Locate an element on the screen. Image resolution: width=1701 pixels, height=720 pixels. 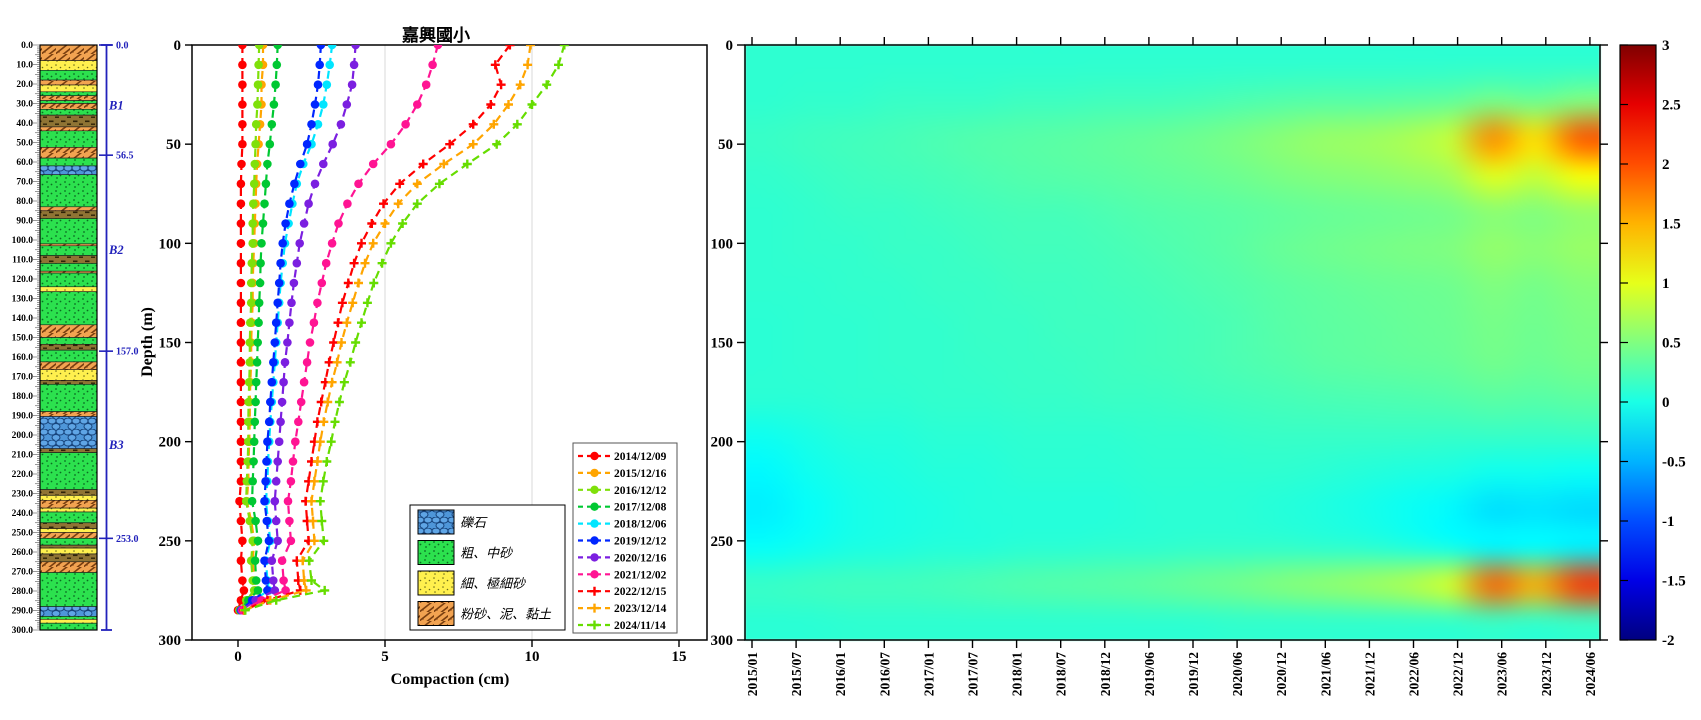
ruler-depth-label: 190.0 is located at coordinates (23, 417).